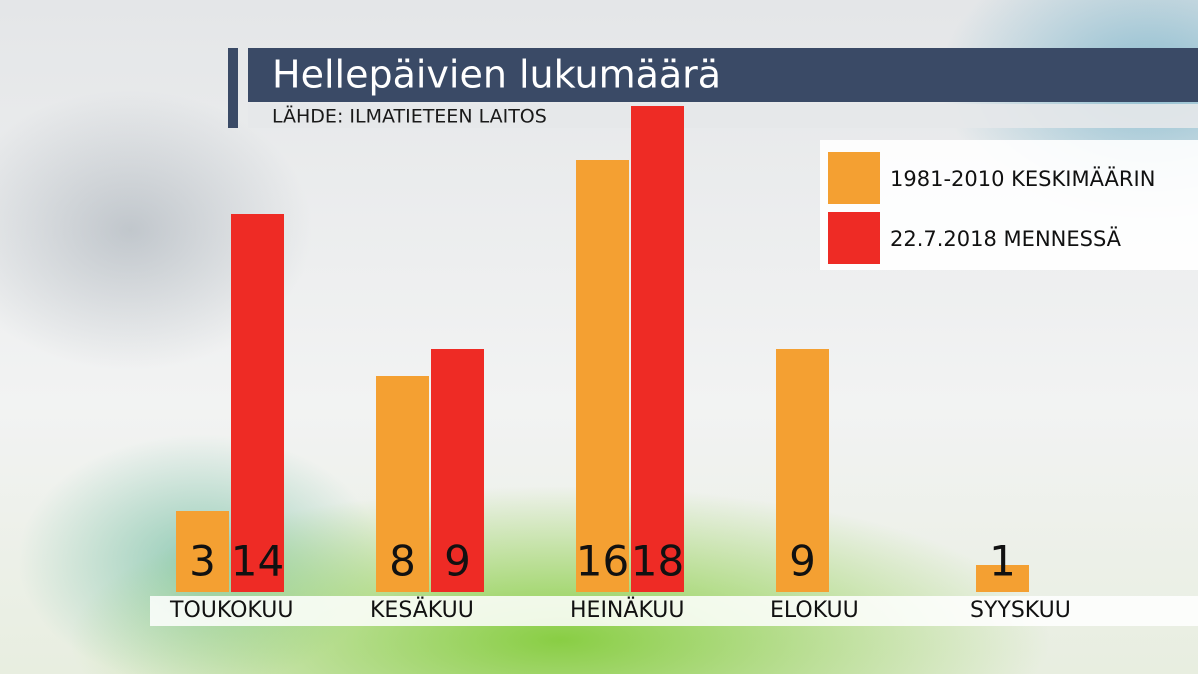 This screenshot has height=674, width=1198. I want to click on x-tick-label: SYYSKUU, so click(1020, 610).